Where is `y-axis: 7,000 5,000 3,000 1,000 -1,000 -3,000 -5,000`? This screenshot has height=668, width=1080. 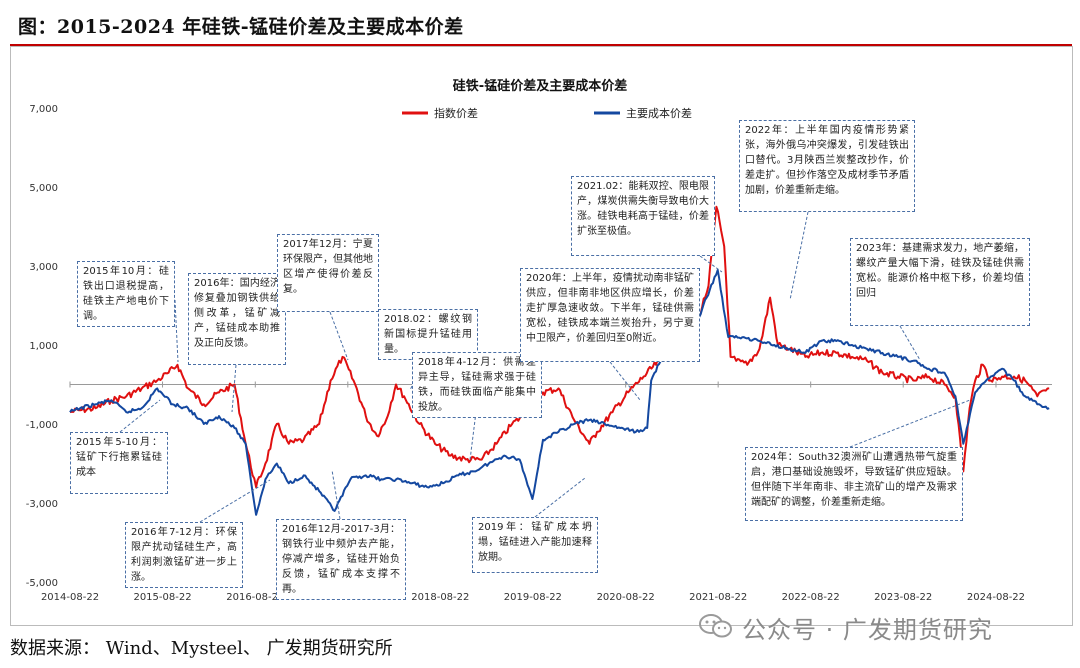 y-axis: 7,000 5,000 3,000 1,000 -1,000 -3,000 -5,000 is located at coordinates (42, 346).